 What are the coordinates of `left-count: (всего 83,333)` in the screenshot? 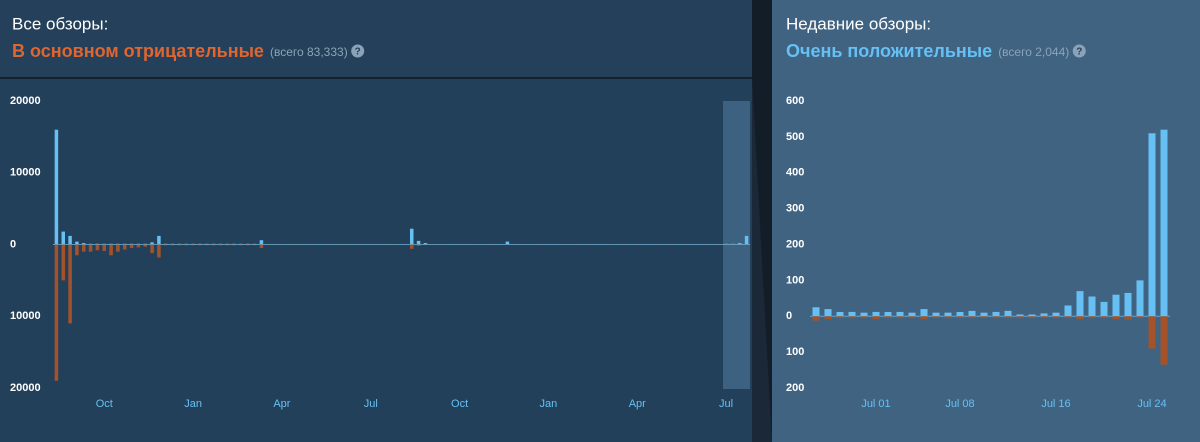 It's located at (309, 52).